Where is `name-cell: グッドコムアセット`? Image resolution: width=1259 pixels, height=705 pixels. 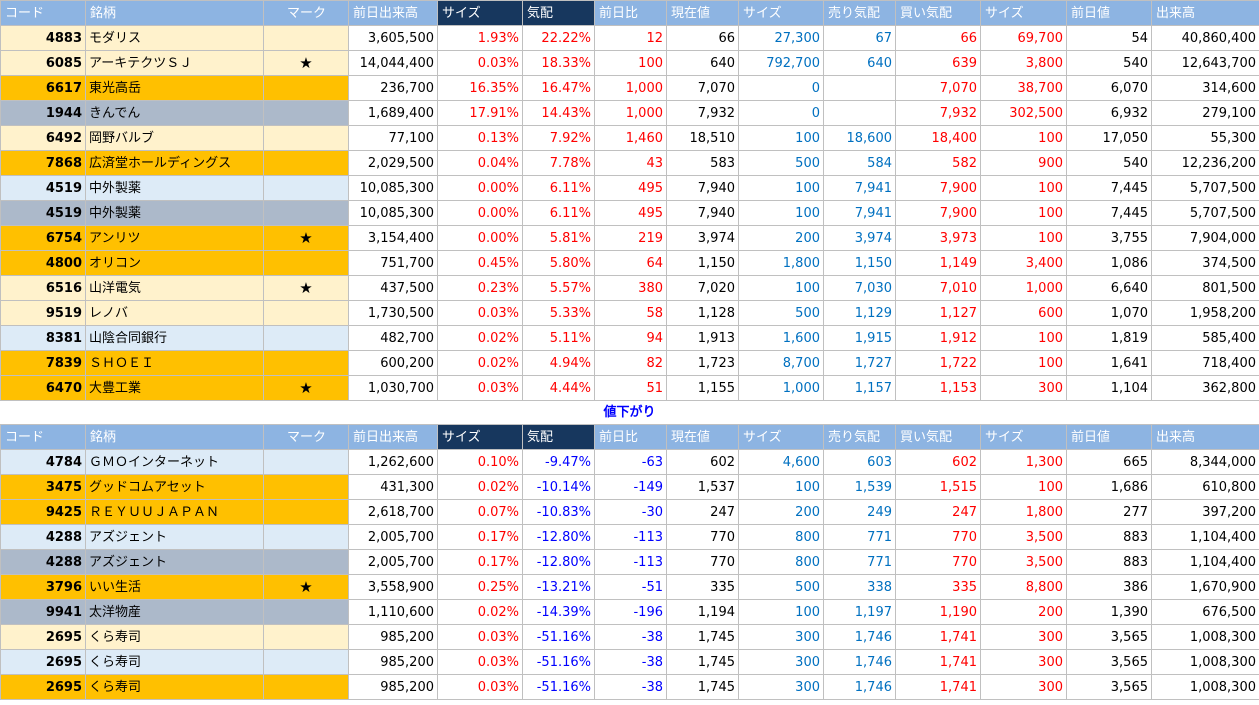
name-cell: グッドコムアセット is located at coordinates (174, 487).